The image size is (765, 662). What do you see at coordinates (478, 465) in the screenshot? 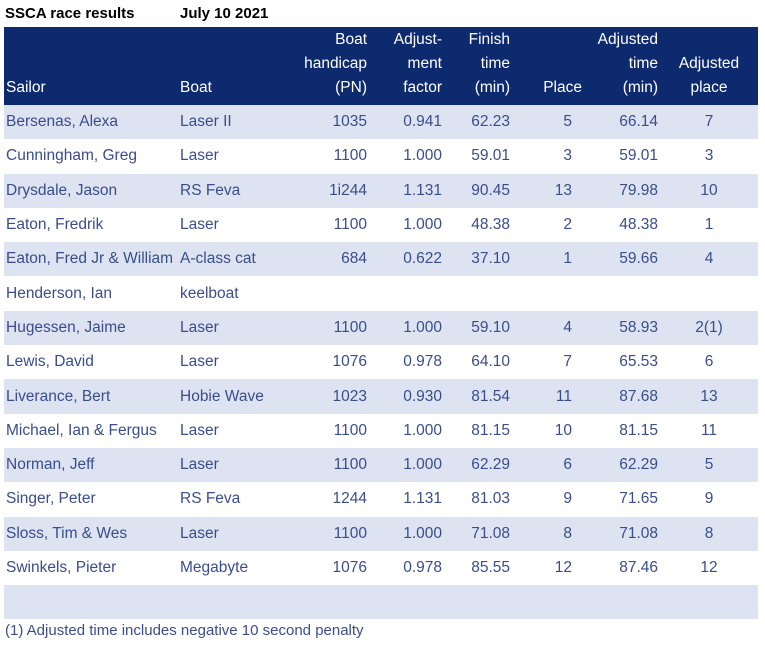
I see `cell-finish-time: 62.29` at bounding box center [478, 465].